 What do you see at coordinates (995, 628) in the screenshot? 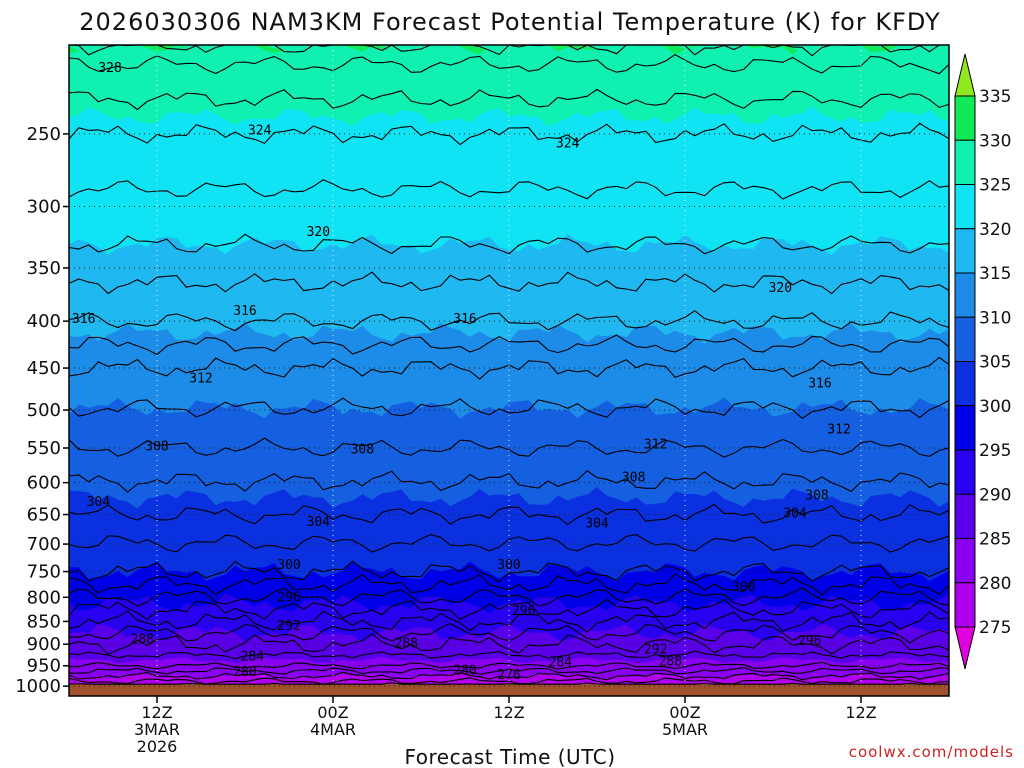
I see `colorbar-label-275: 275` at bounding box center [995, 628].